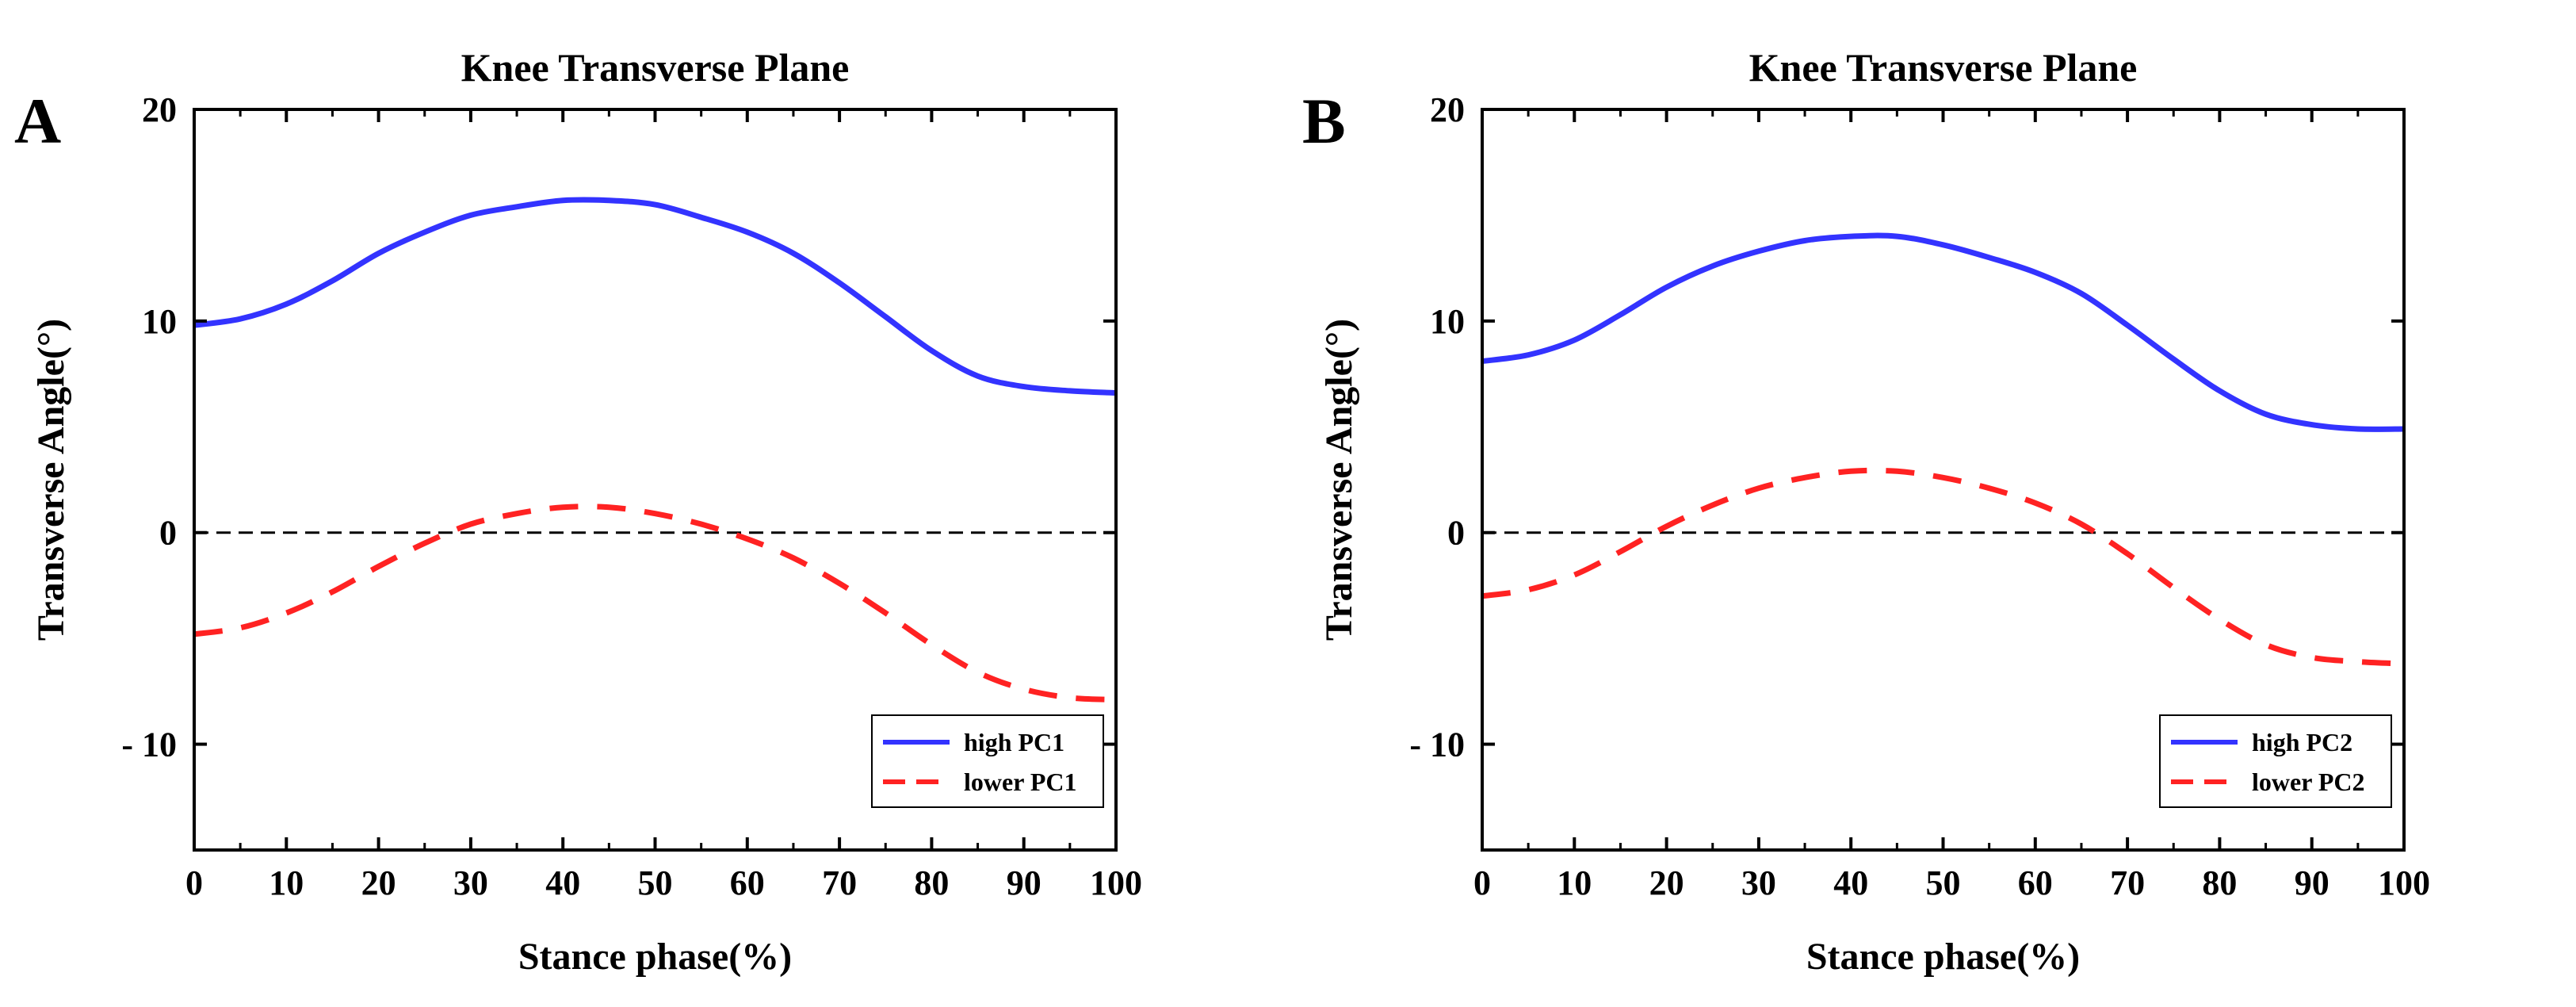 Image resolution: width=2576 pixels, height=1007 pixels. What do you see at coordinates (1020, 782) in the screenshot?
I see `legend-entry: lower PC1` at bounding box center [1020, 782].